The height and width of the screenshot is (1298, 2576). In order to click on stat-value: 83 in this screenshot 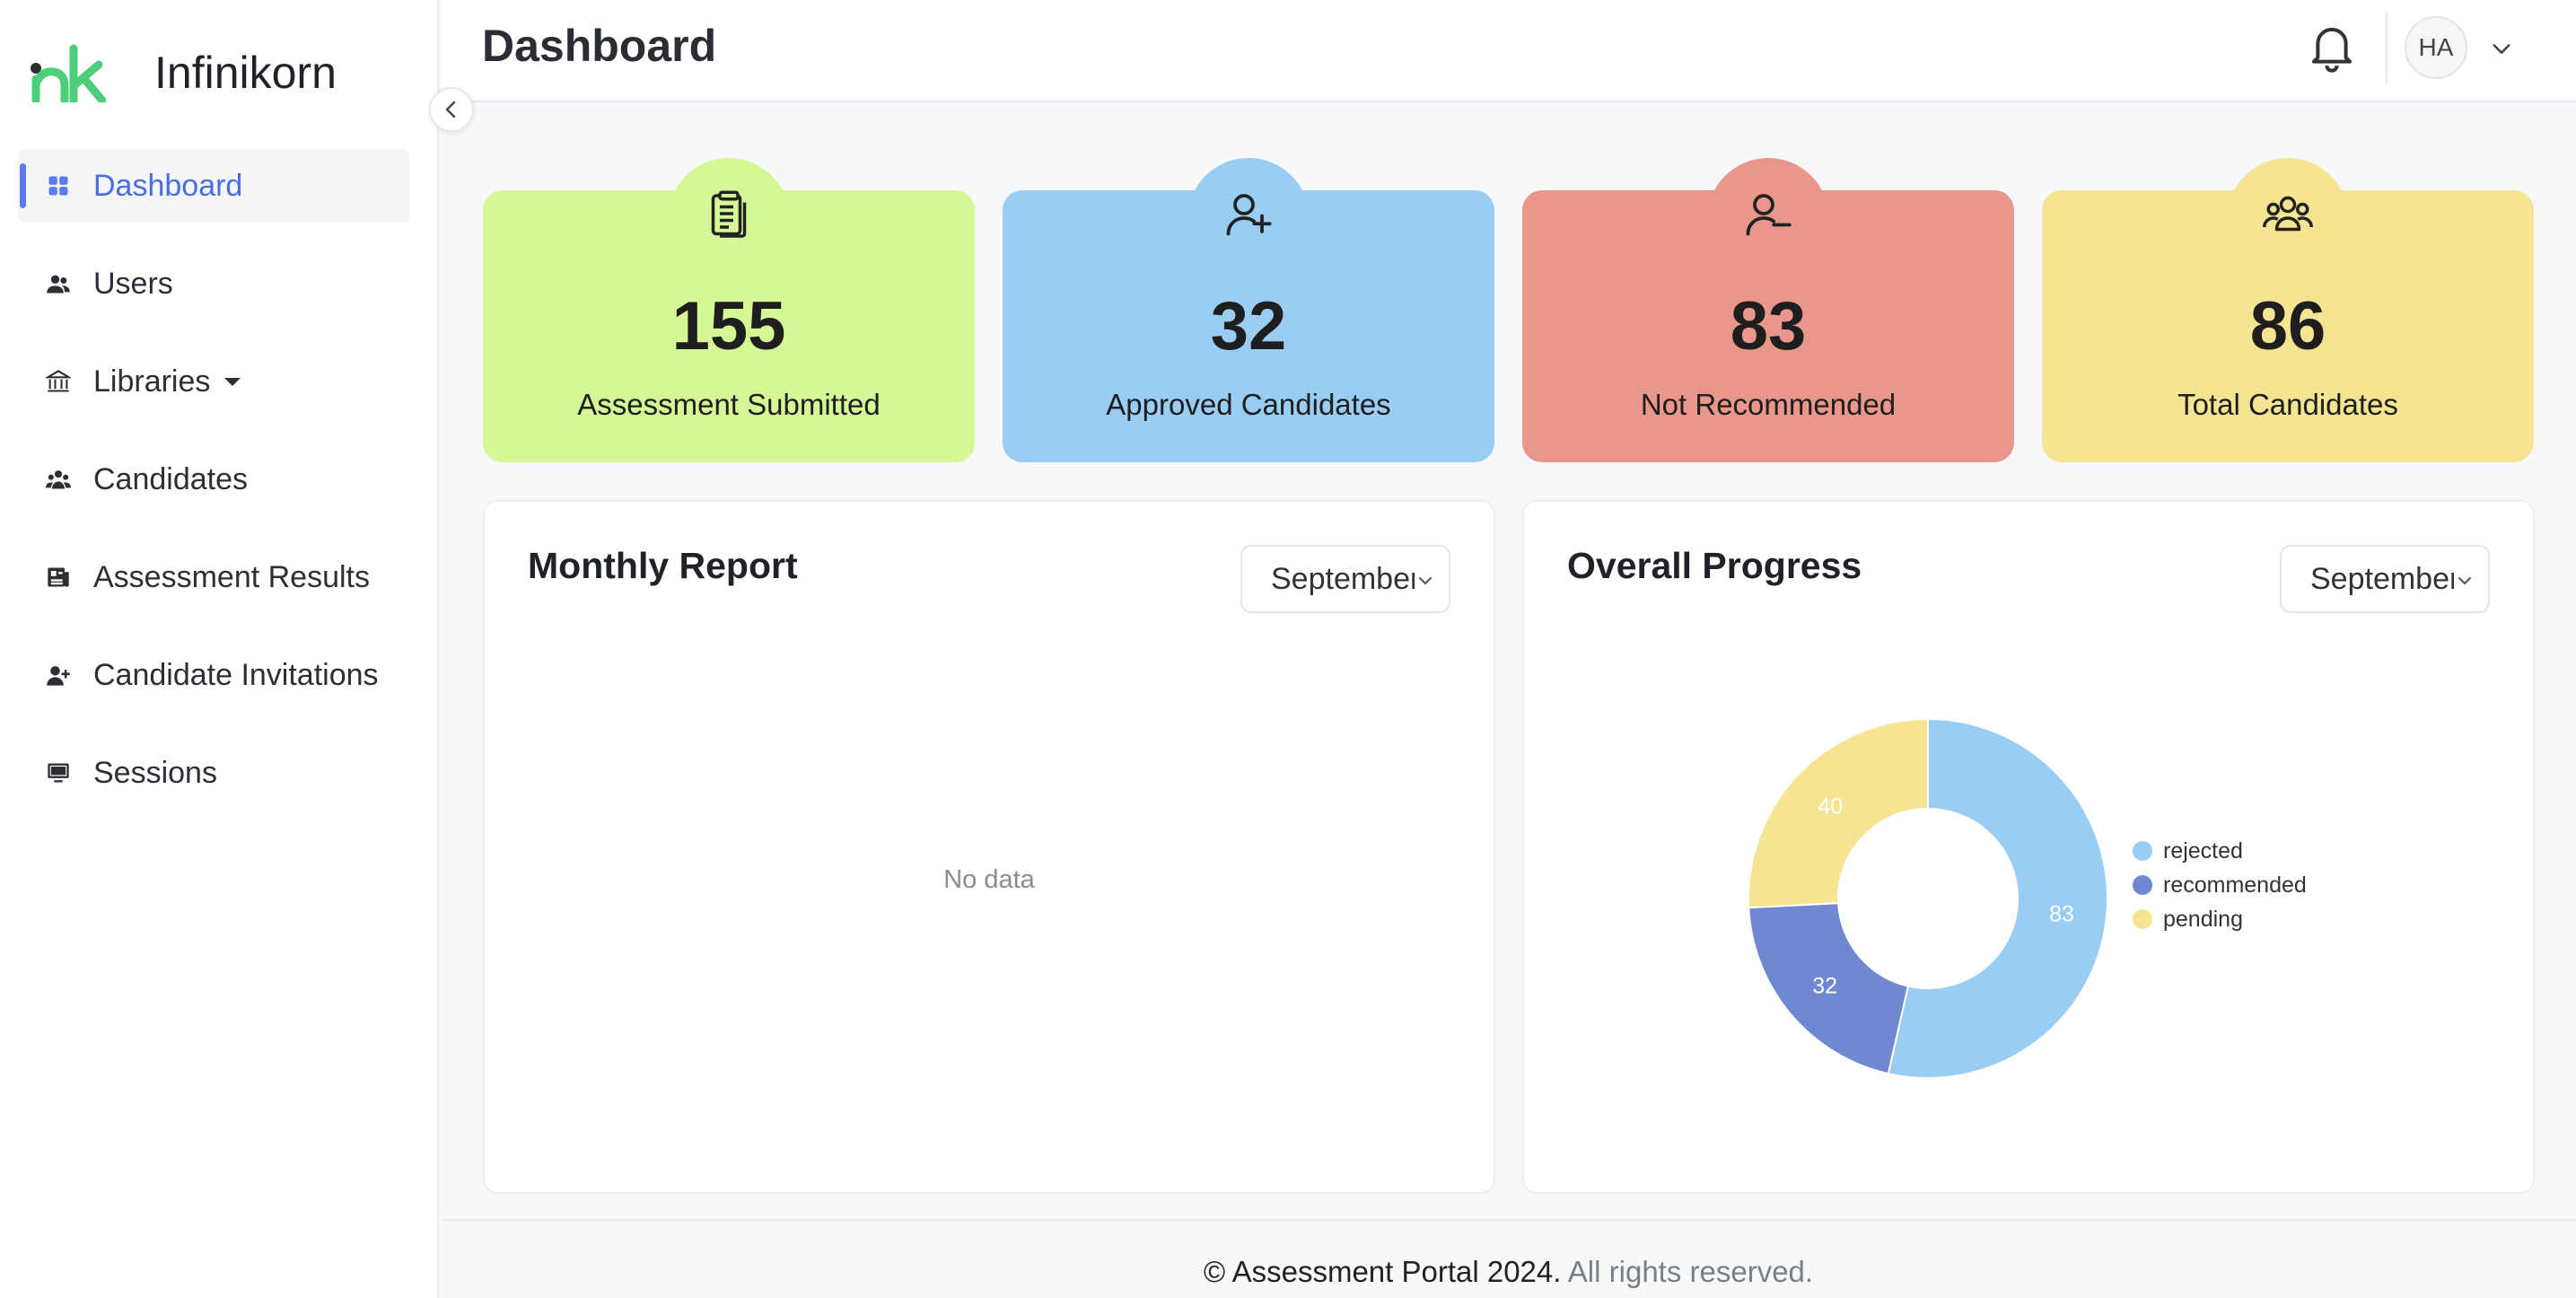, I will do `click(1768, 326)`.